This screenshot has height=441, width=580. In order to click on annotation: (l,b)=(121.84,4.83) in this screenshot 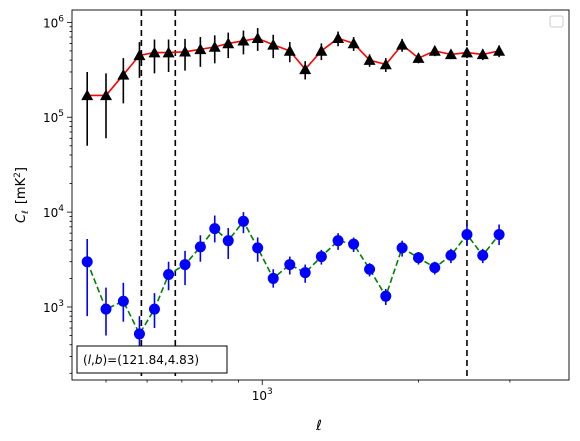, I will do `click(152, 359)`.